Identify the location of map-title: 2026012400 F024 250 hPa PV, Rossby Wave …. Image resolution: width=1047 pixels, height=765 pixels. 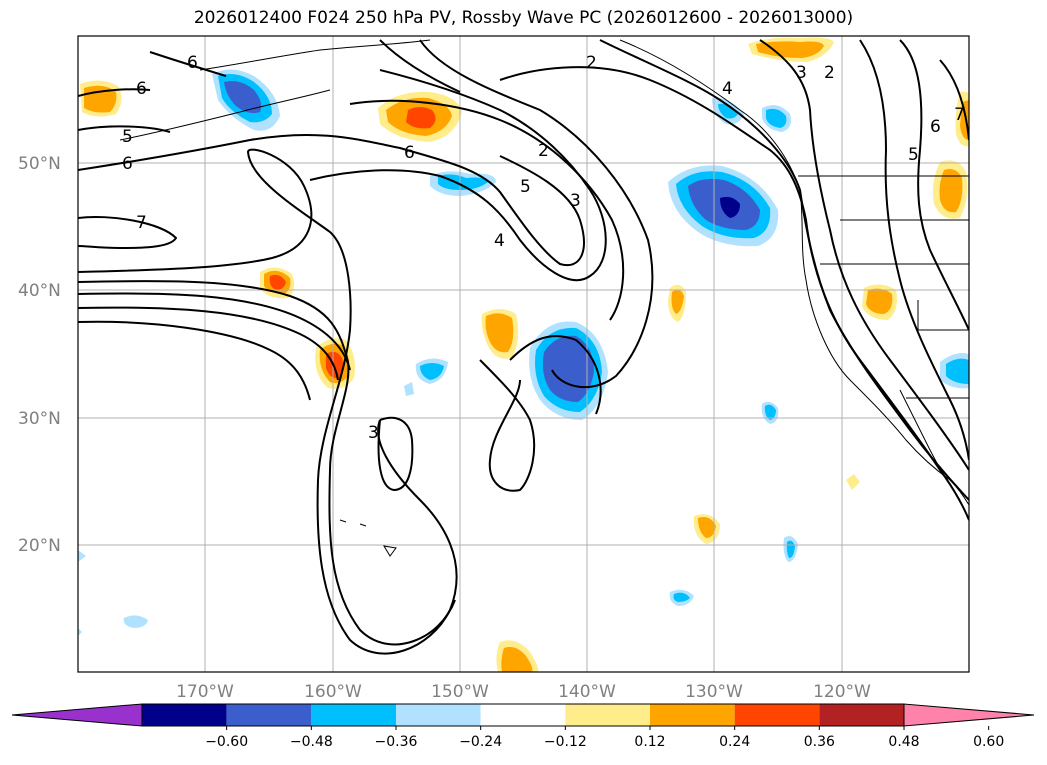
(523, 18).